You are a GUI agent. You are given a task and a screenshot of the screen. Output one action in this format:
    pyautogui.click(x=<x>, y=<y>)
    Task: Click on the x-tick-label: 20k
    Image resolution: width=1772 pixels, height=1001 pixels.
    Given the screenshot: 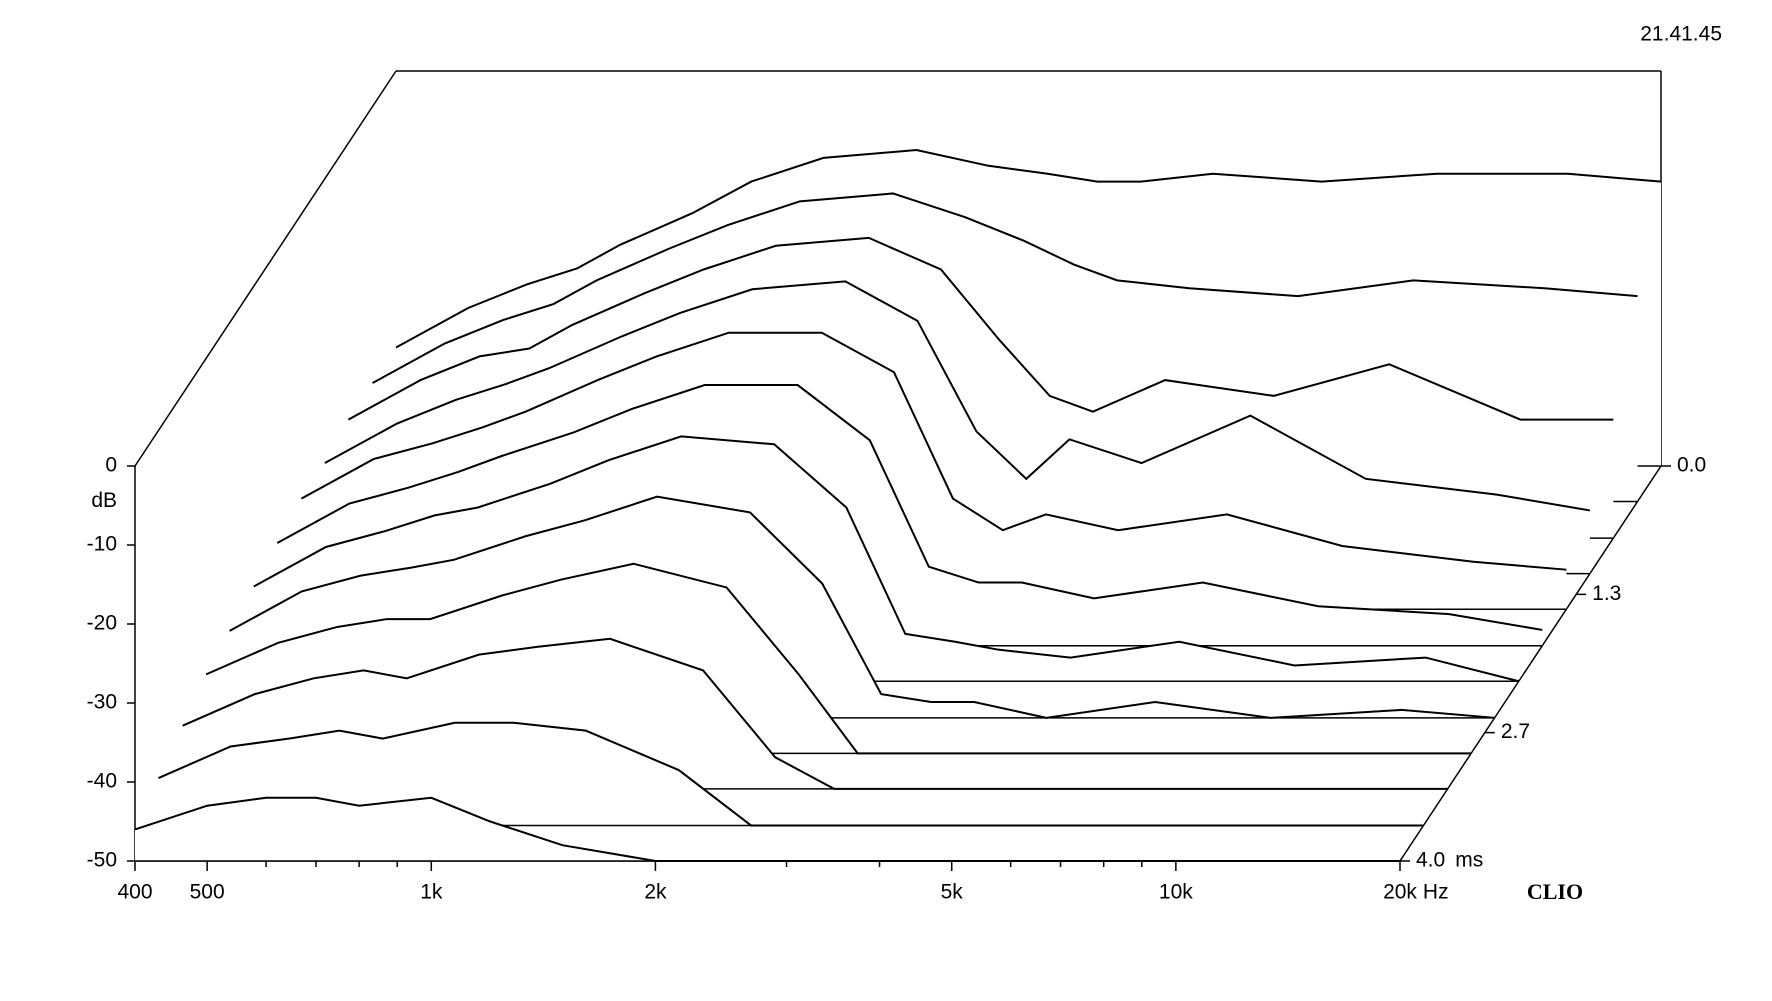 What is the action you would take?
    pyautogui.click(x=1400, y=892)
    